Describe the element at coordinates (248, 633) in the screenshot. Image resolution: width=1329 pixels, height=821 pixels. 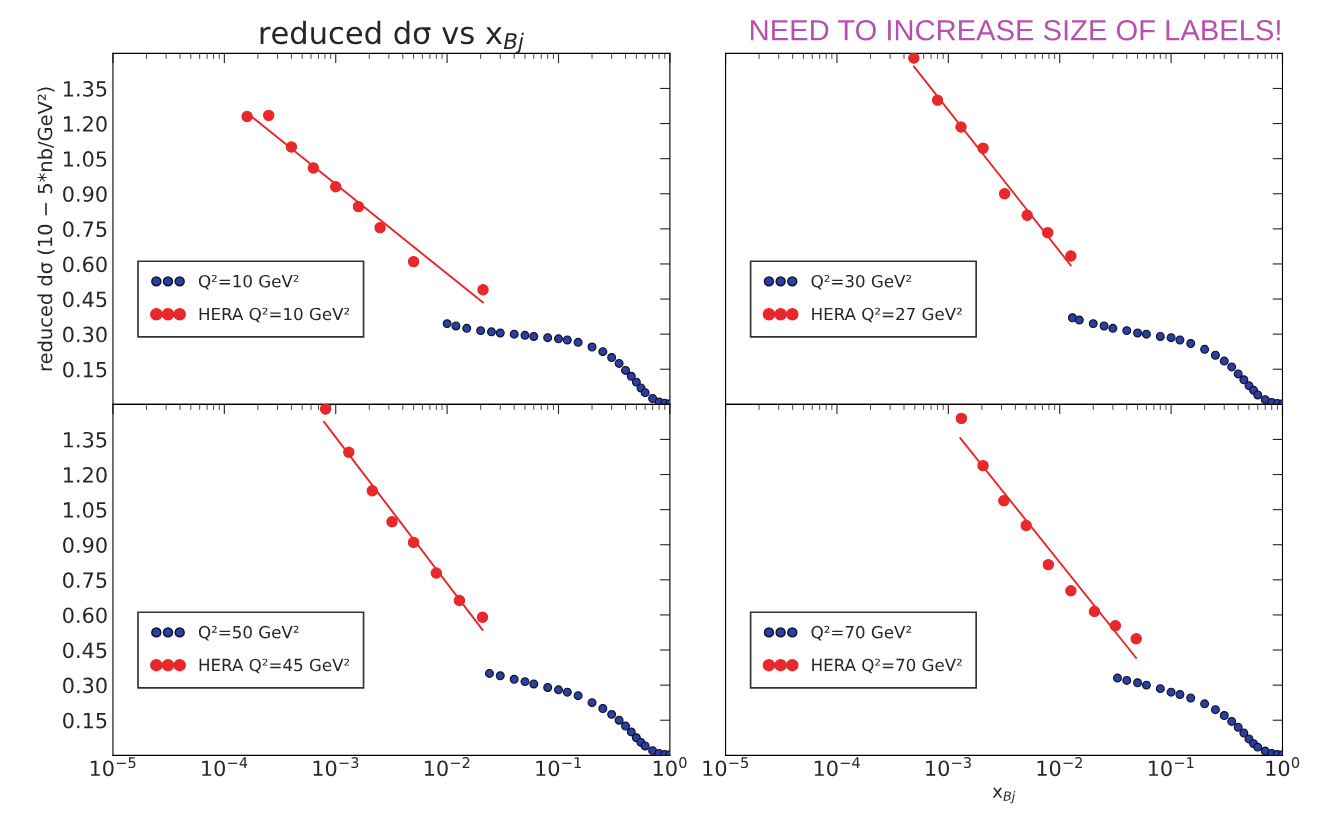
I see `legend-label: Q²=50 GeV²` at that location.